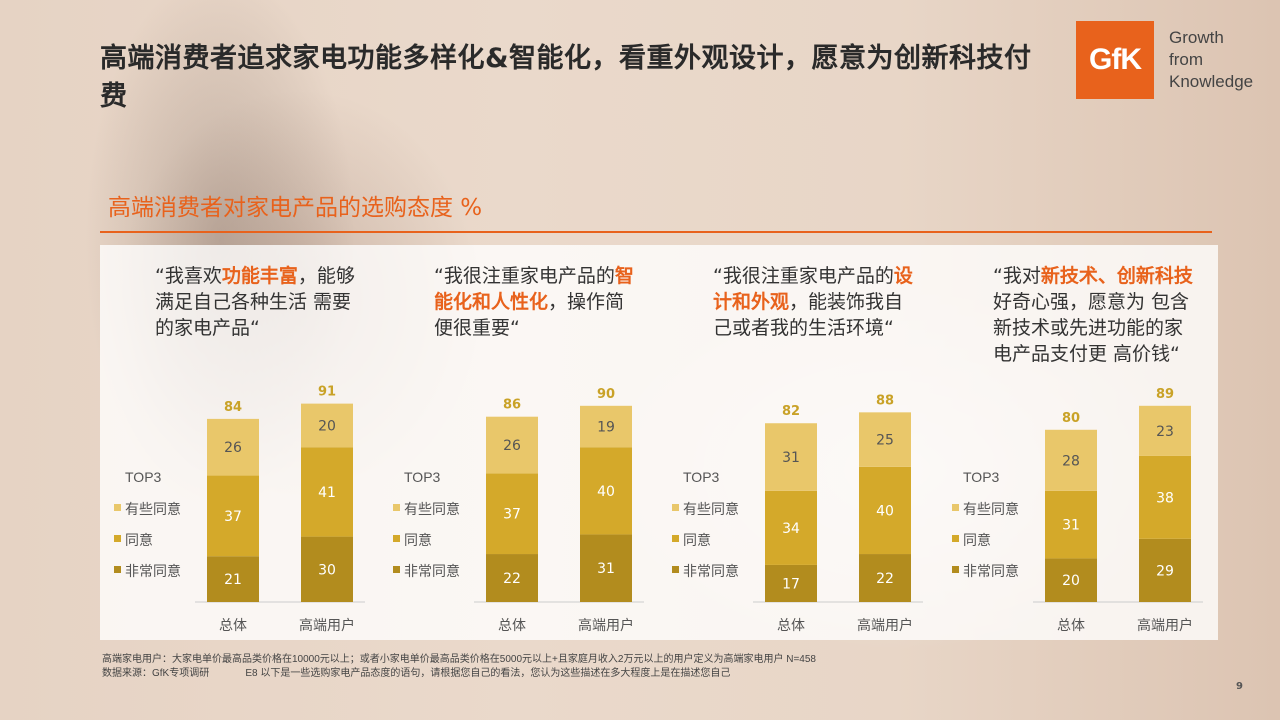 The image size is (1280, 720). What do you see at coordinates (1091, 328) in the screenshot?
I see `quote-text: 好奇心强，愿意为 包含新技术或先进功能的家电产品支付更 高价钱“` at bounding box center [1091, 328].